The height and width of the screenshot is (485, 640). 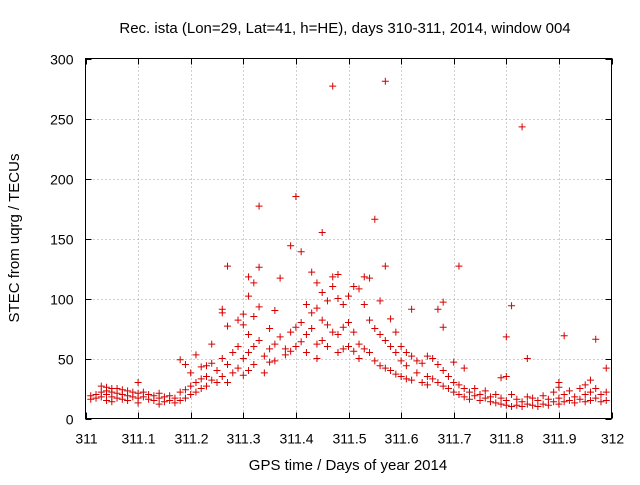 I want to click on x-tick-label: 311.7, so click(x=455, y=439).